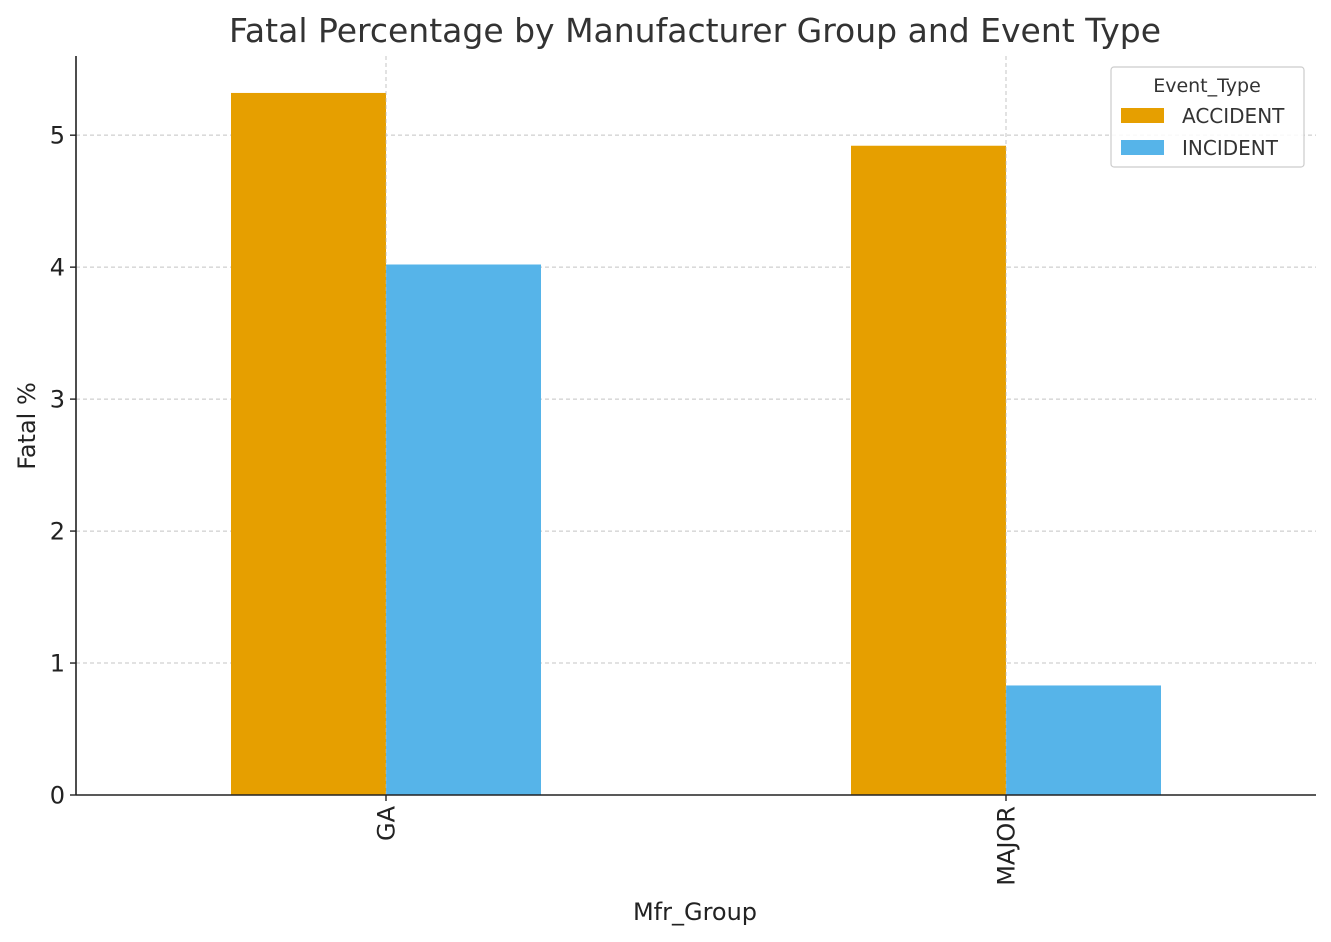 Image resolution: width=1331 pixels, height=942 pixels. Describe the element at coordinates (928, 470) in the screenshot. I see `bar-accident-major` at that location.